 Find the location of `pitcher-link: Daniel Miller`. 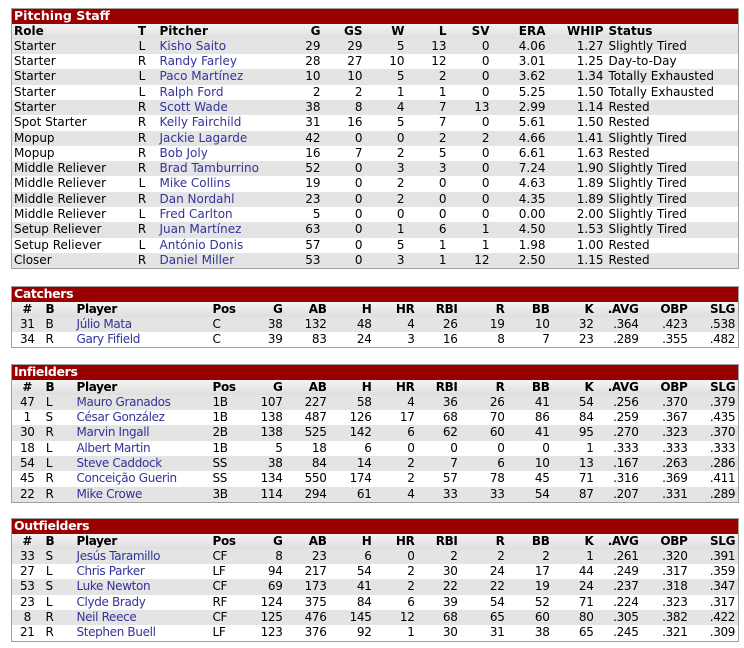

pitcher-link: Daniel Miller is located at coordinates (197, 259).